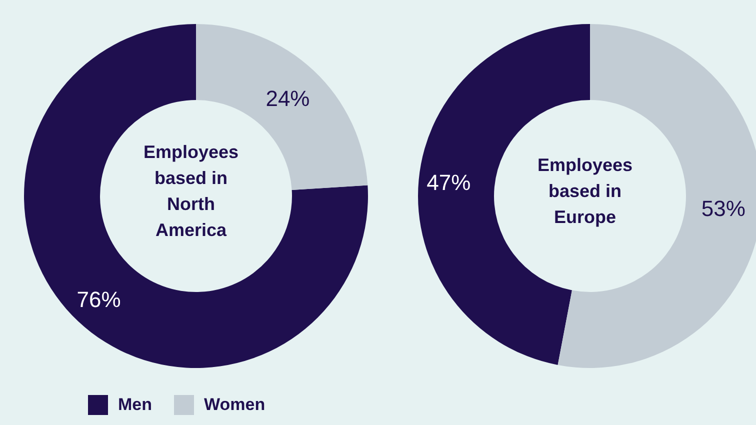  I want to click on data-label: 76%, so click(98, 299).